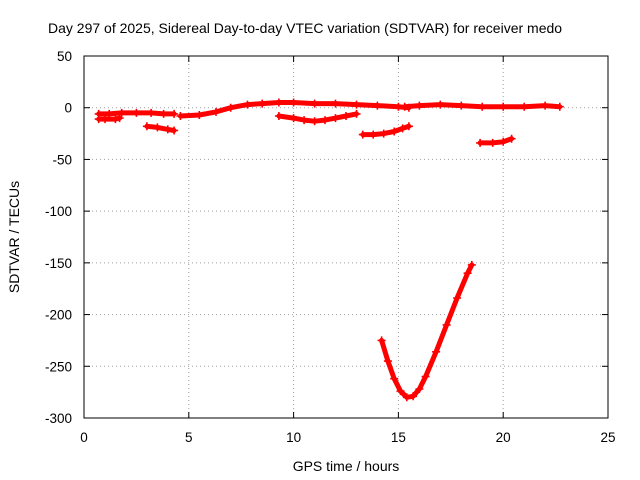 The image size is (640, 480). Describe the element at coordinates (346, 466) in the screenshot. I see `x-axis-label: GPS time / hours` at that location.